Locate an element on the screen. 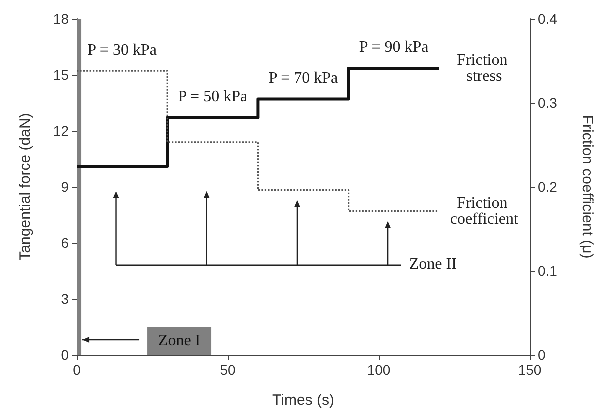 Image resolution: width=615 pixels, height=415 pixels. series-label: Friction stress is located at coordinates (484, 68).